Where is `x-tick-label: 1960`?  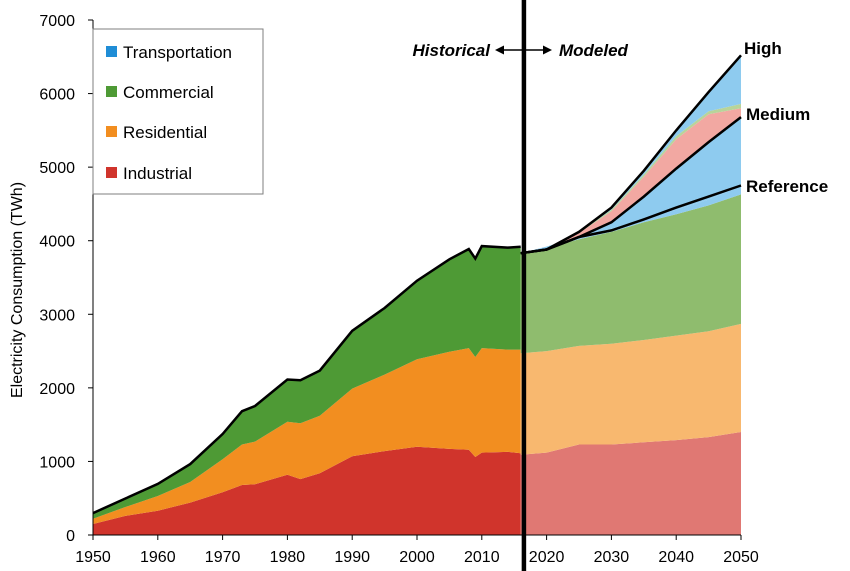
x-tick-label: 1960 is located at coordinates (158, 557).